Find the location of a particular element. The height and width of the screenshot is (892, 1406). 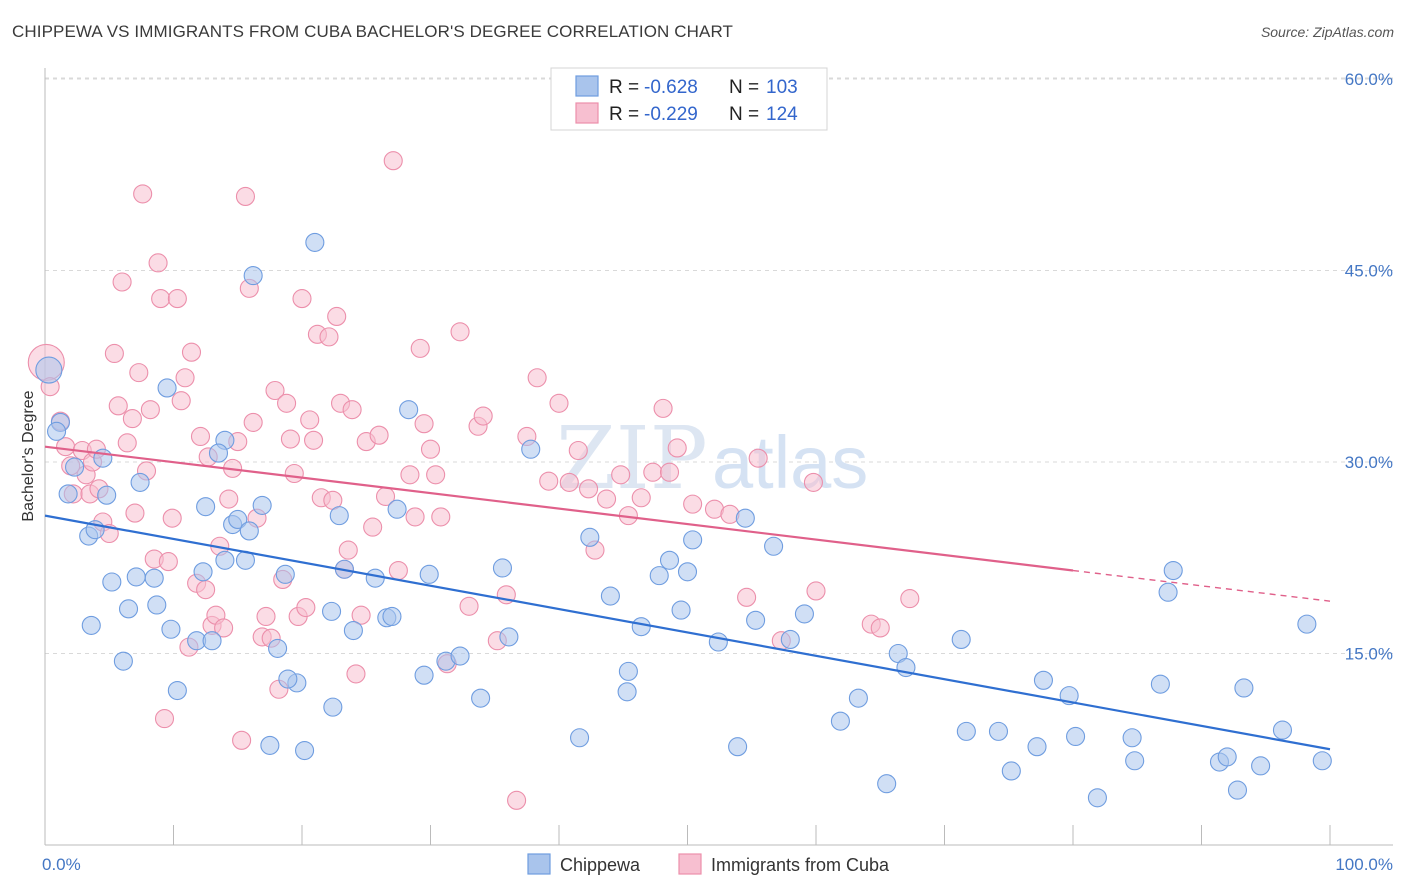

cuba-trend-line is located at coordinates (559, 508).